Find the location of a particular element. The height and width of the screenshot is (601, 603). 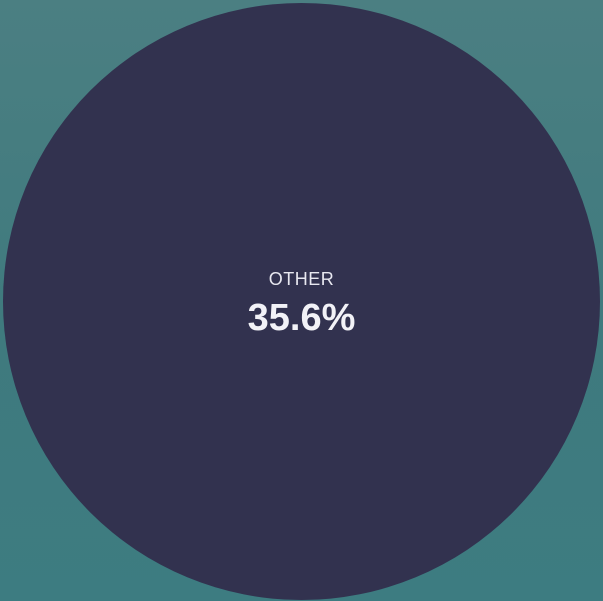

segment-label: OTHER is located at coordinates (301, 279).